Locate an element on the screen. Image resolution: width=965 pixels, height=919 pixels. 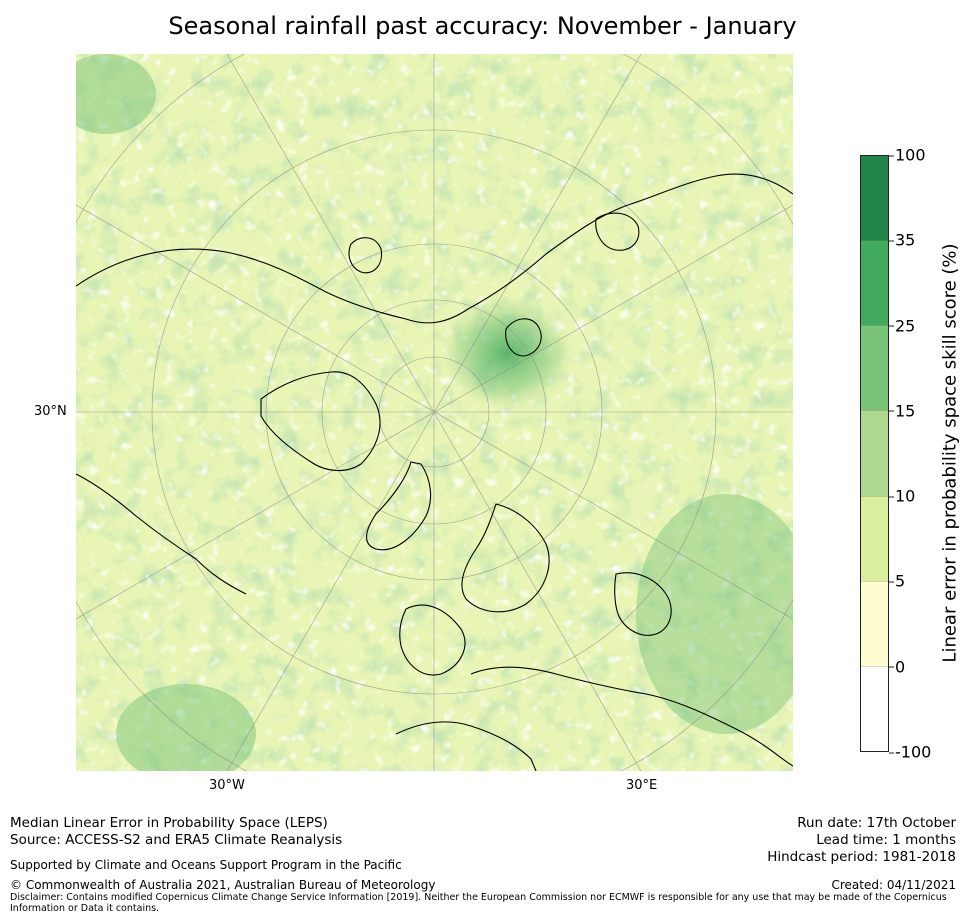
colorbar-tick-label: 35 is located at coordinates (902, 240).